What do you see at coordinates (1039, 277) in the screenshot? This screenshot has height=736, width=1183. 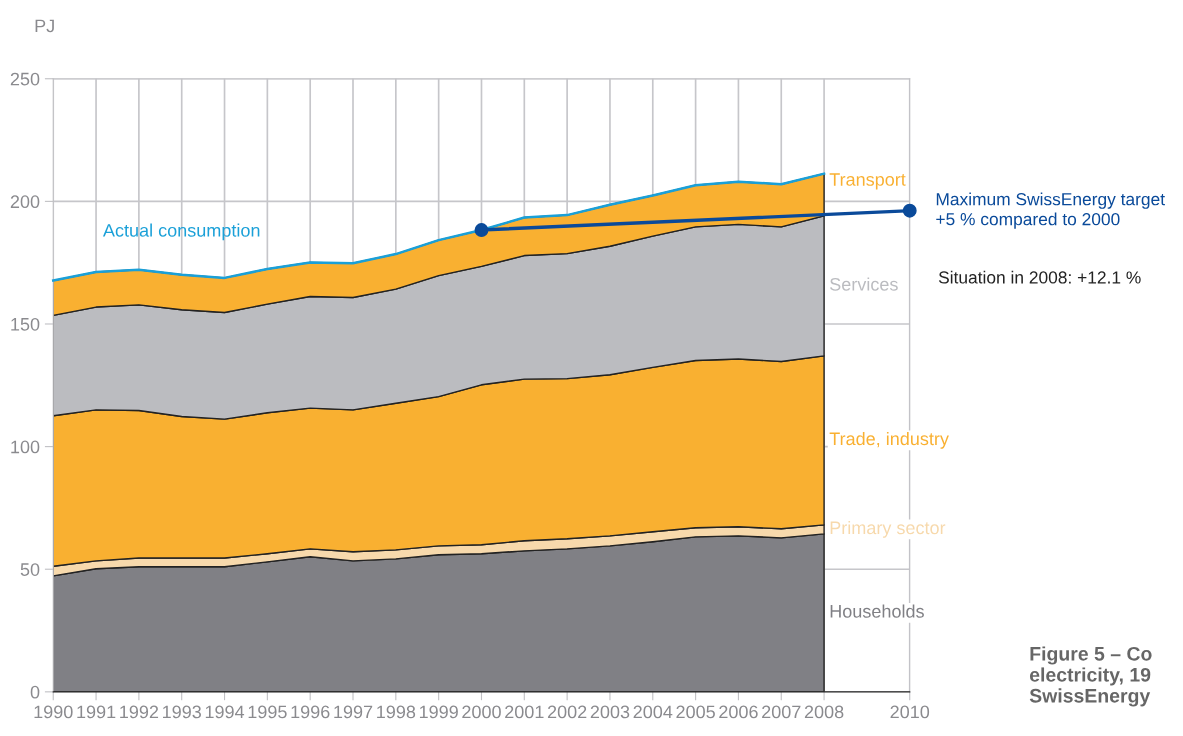 I see `text: Situation in 2008: +12.1 %` at bounding box center [1039, 277].